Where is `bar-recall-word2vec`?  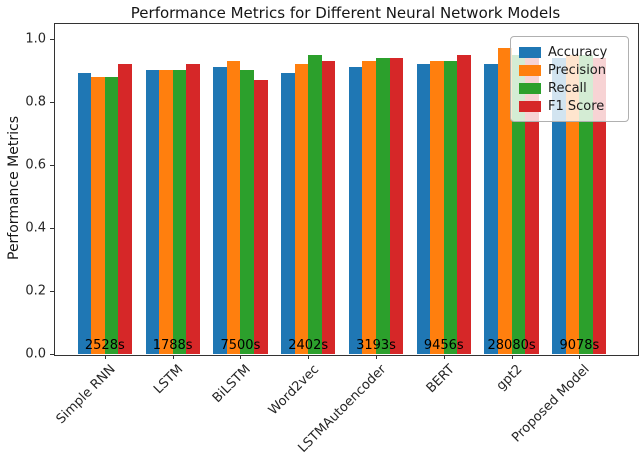 bar-recall-word2vec is located at coordinates (315, 204).